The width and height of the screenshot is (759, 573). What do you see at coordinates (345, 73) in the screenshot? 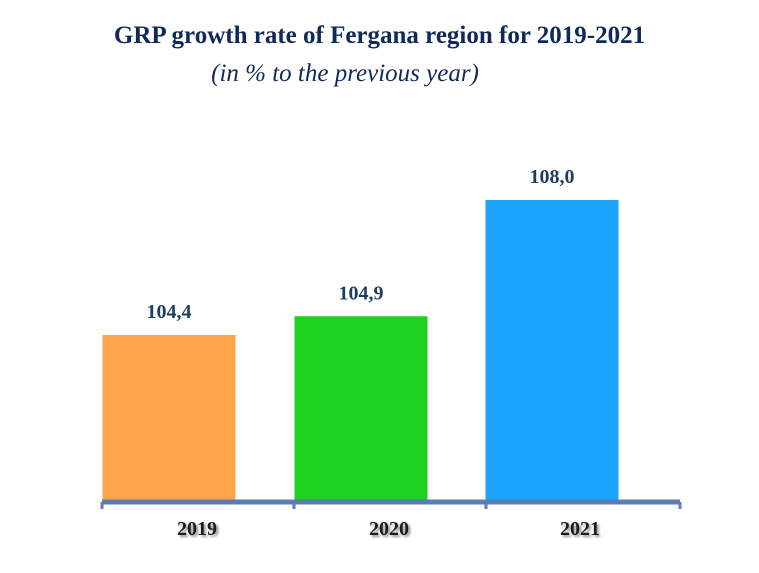
I see `chart-subtitle: (in % to the previous year)` at bounding box center [345, 73].